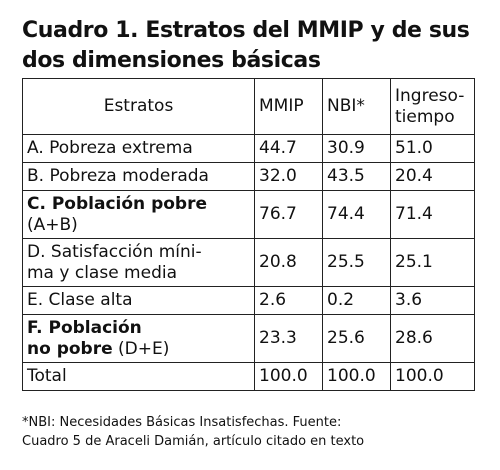  I want to click on cell-nbi: 100.0, so click(356, 376).